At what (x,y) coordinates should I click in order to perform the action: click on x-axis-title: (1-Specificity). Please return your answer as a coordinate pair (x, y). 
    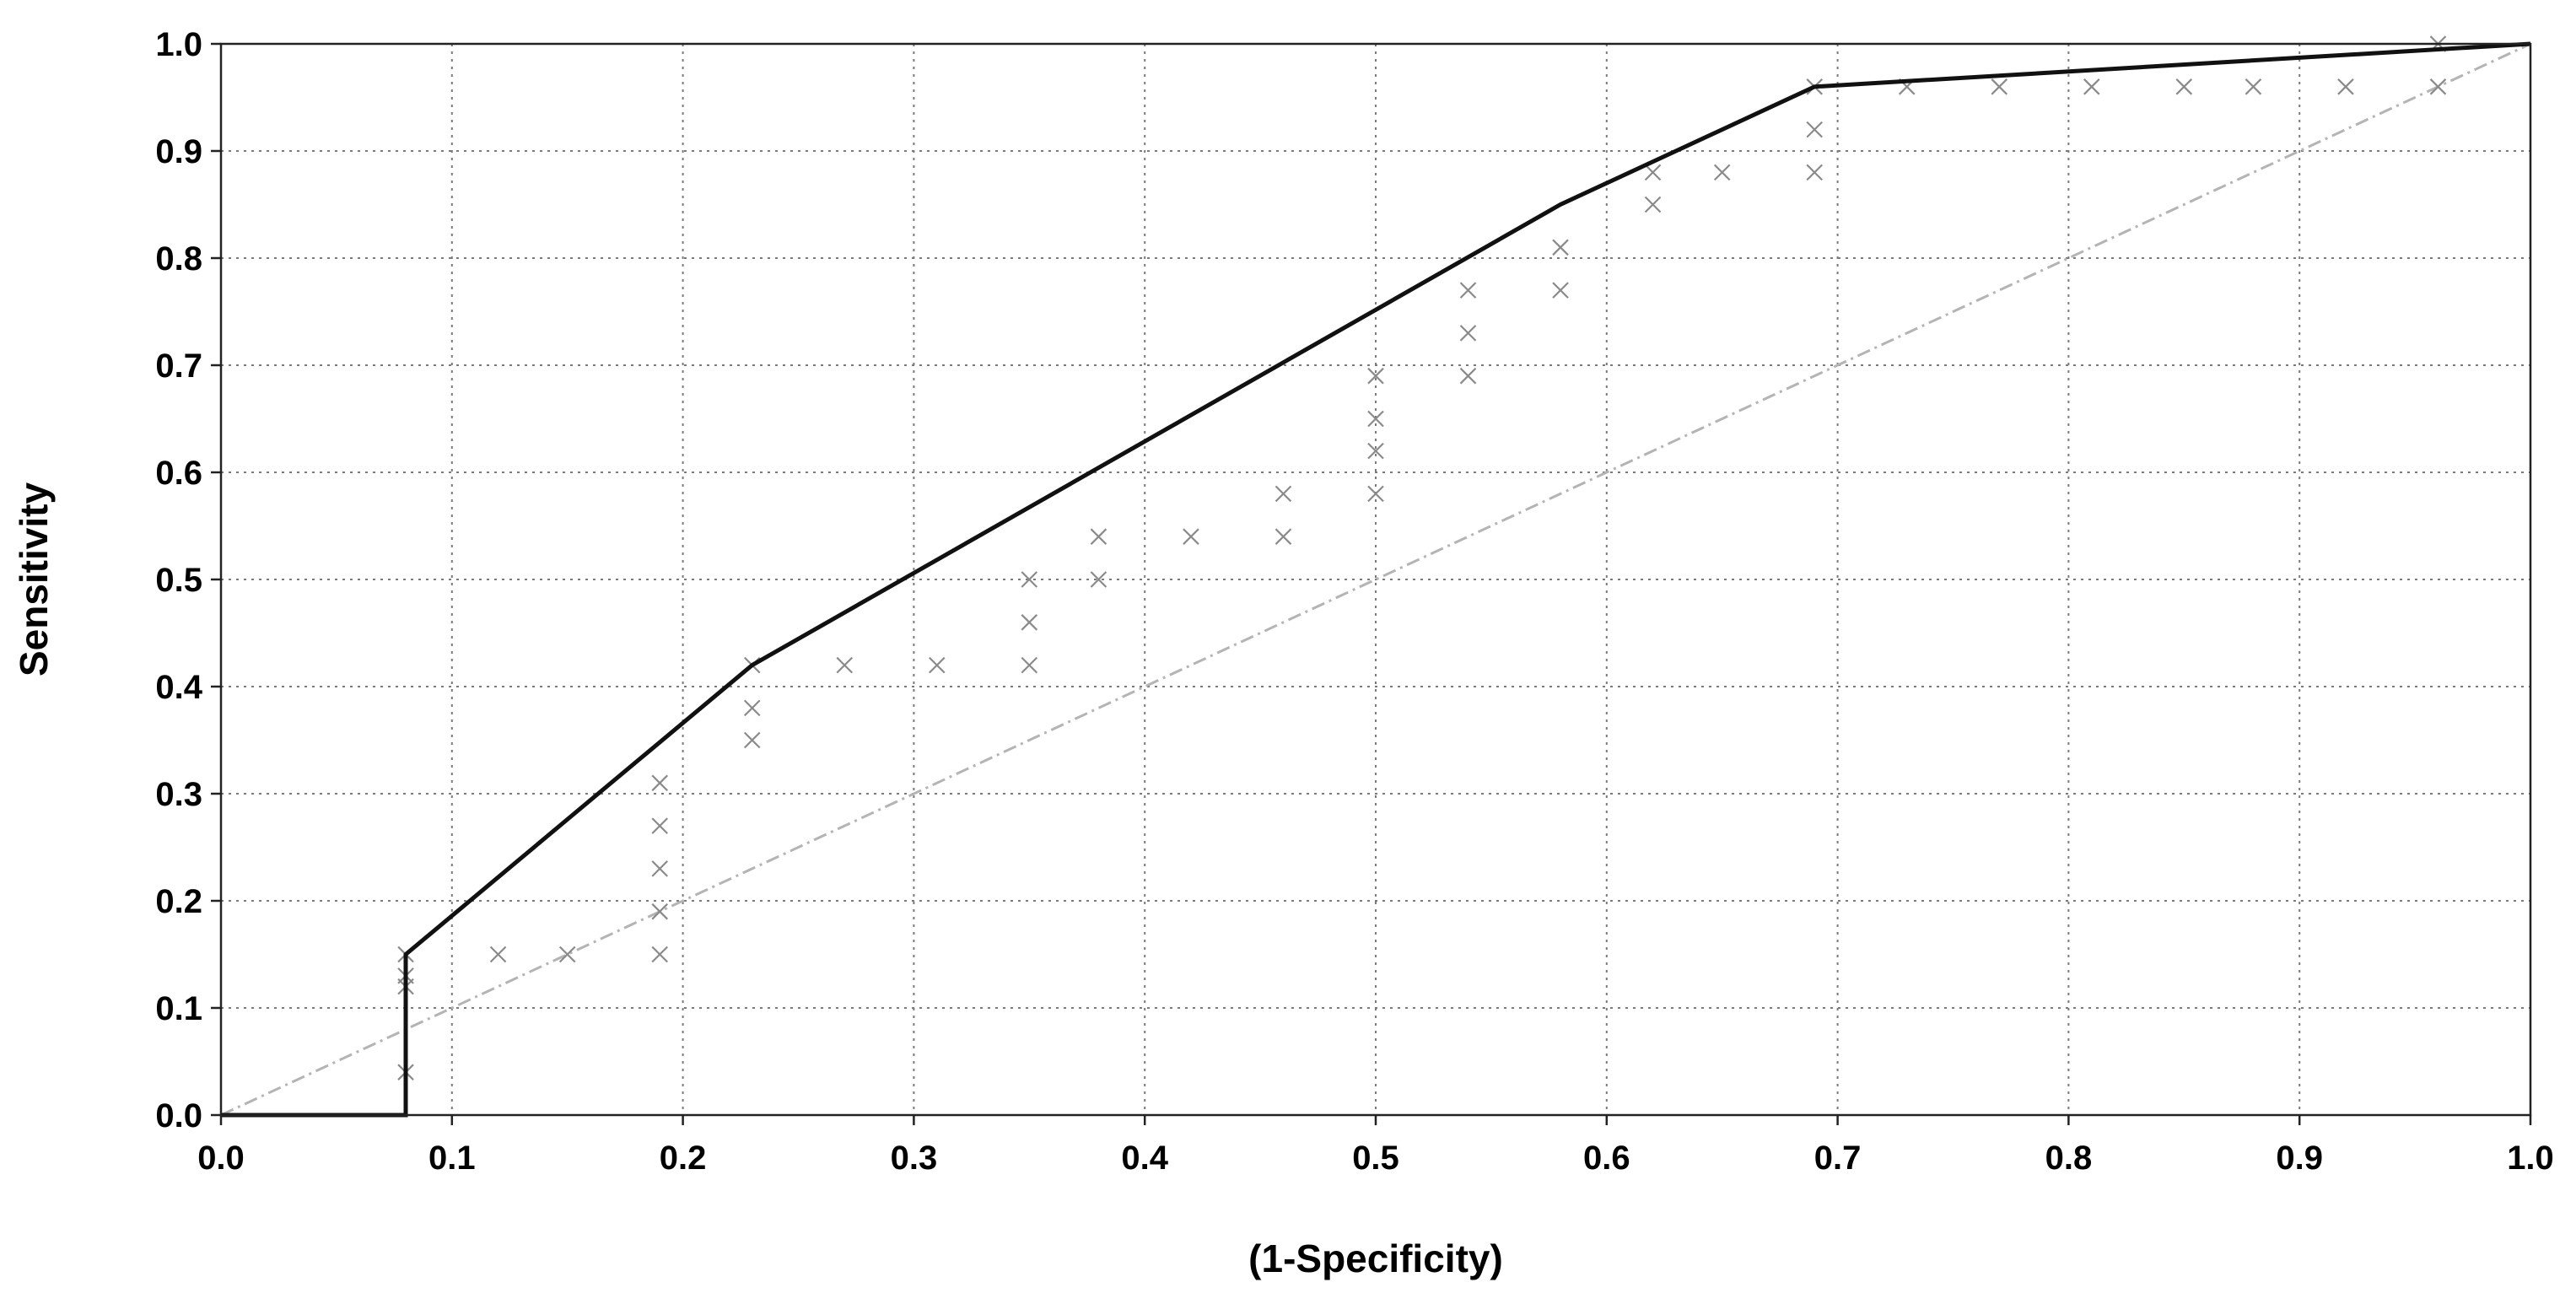
    Looking at the image, I should click on (1375, 1258).